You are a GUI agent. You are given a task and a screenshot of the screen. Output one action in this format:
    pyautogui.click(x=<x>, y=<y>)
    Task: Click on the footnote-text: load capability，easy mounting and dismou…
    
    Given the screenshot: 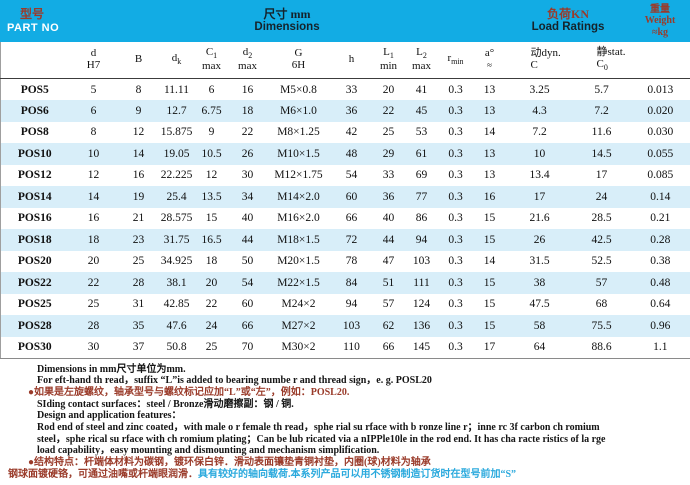 What is the action you would take?
    pyautogui.click(x=208, y=451)
    